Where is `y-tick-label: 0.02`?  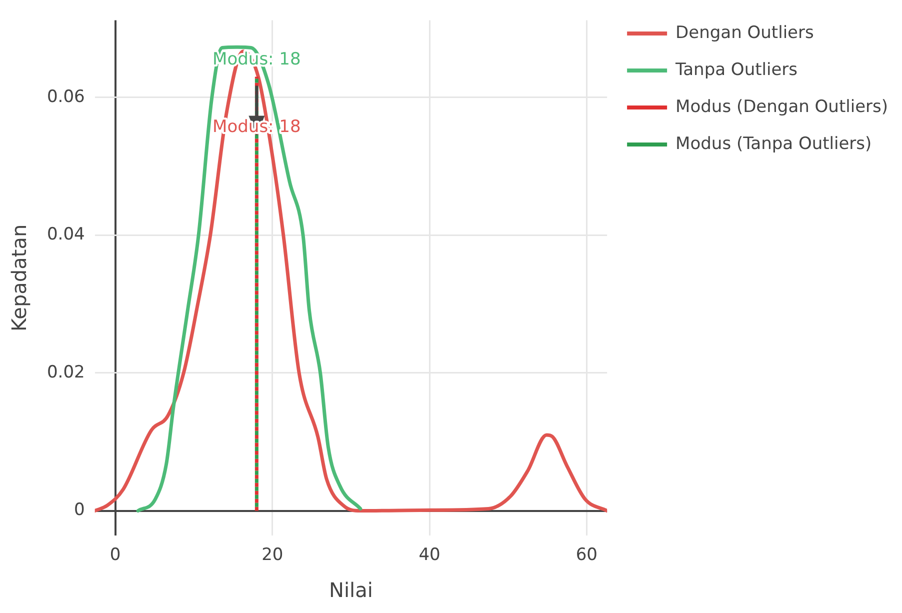
y-tick-label: 0.02 is located at coordinates (65, 372).